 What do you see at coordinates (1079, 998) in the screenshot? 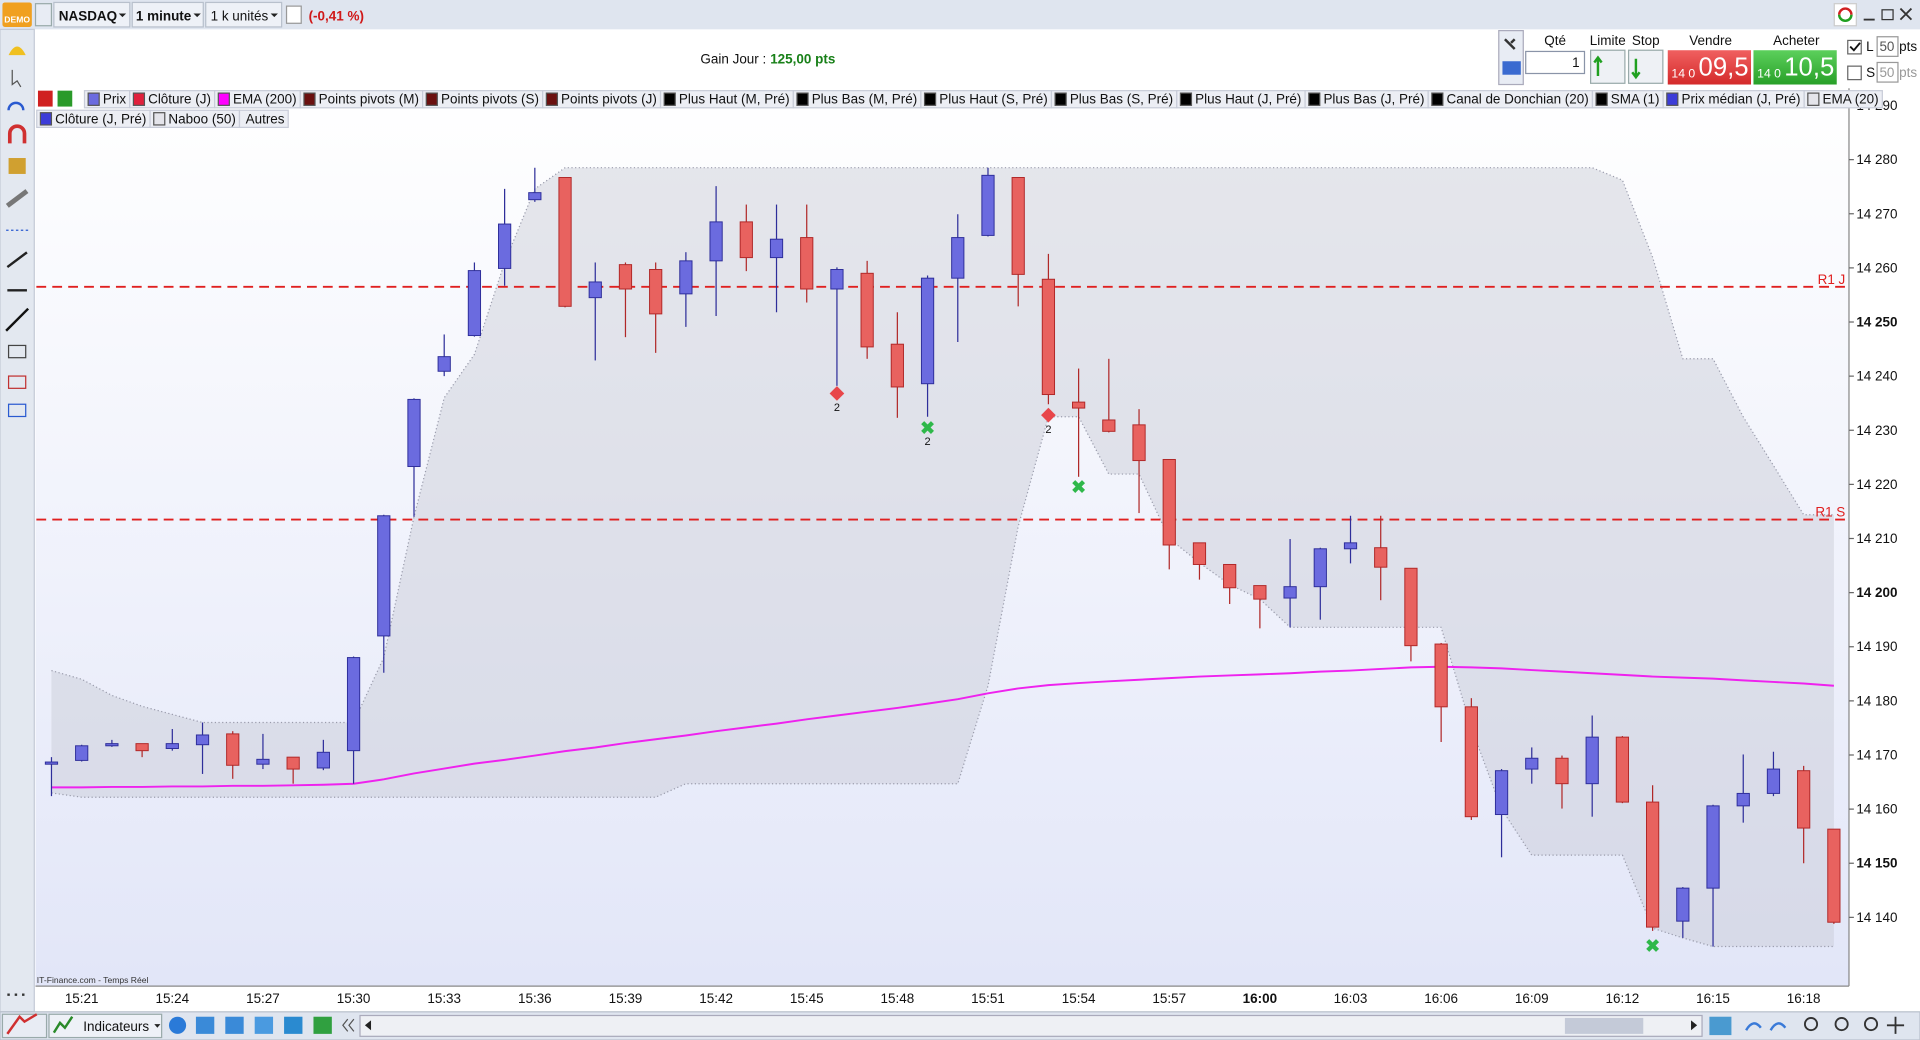
I see `x-tick-label: 15:54` at bounding box center [1079, 998].